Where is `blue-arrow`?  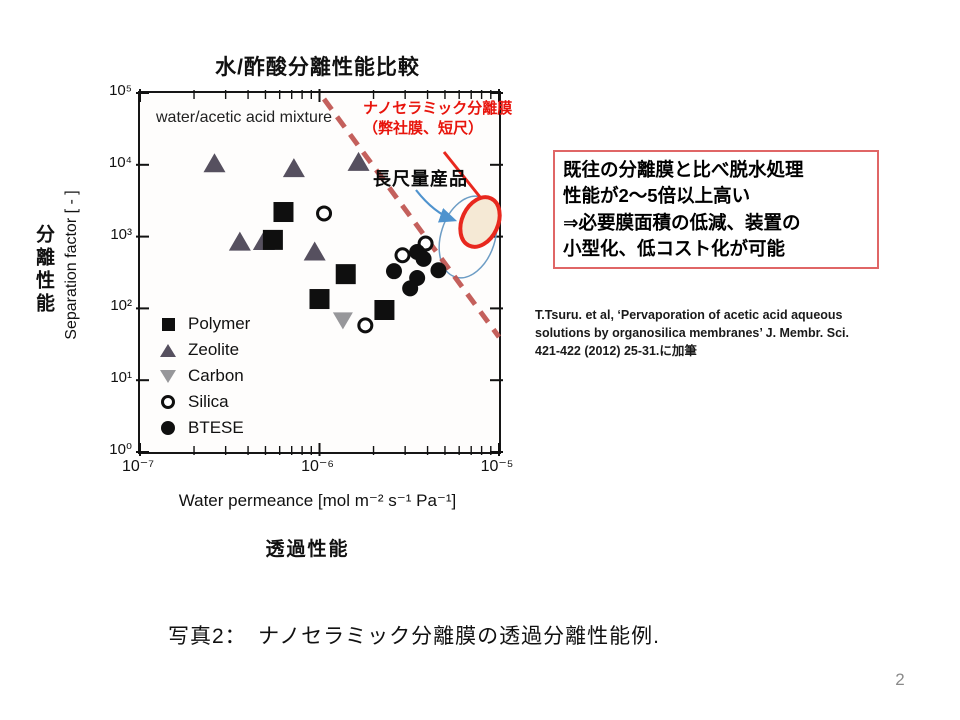 blue-arrow is located at coordinates (436, 206).